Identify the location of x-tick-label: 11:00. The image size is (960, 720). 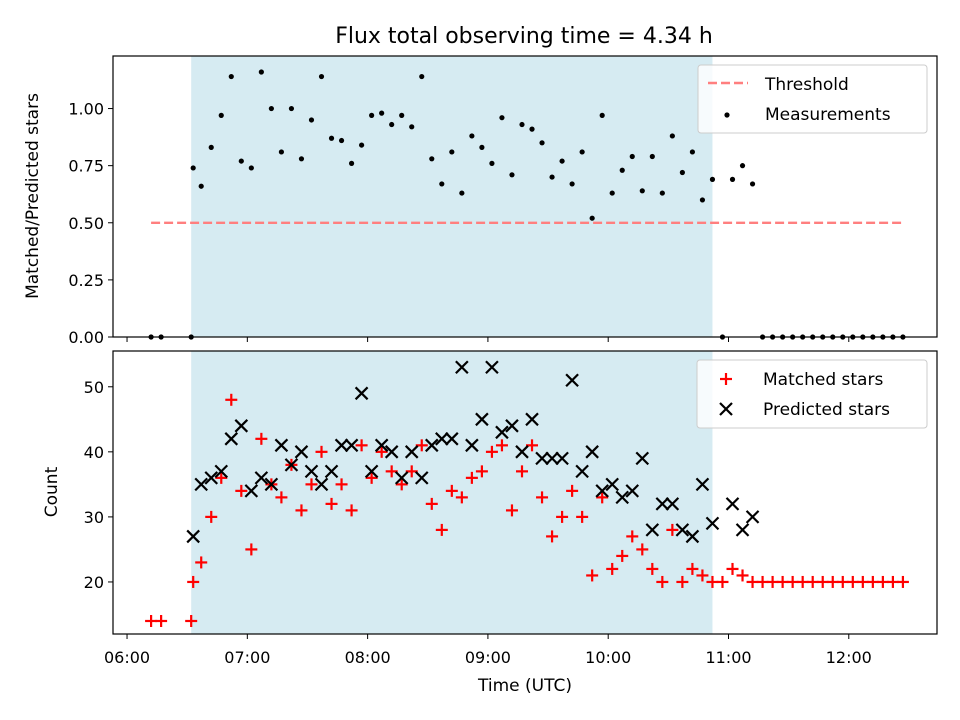
(728, 657).